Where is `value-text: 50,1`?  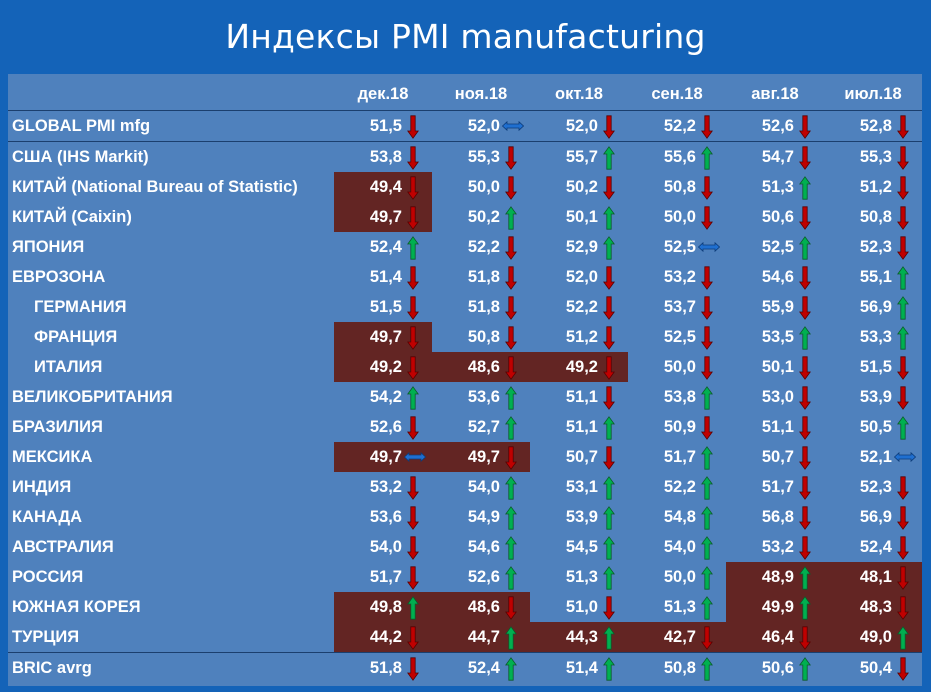
value-text: 50,1 is located at coordinates (581, 217).